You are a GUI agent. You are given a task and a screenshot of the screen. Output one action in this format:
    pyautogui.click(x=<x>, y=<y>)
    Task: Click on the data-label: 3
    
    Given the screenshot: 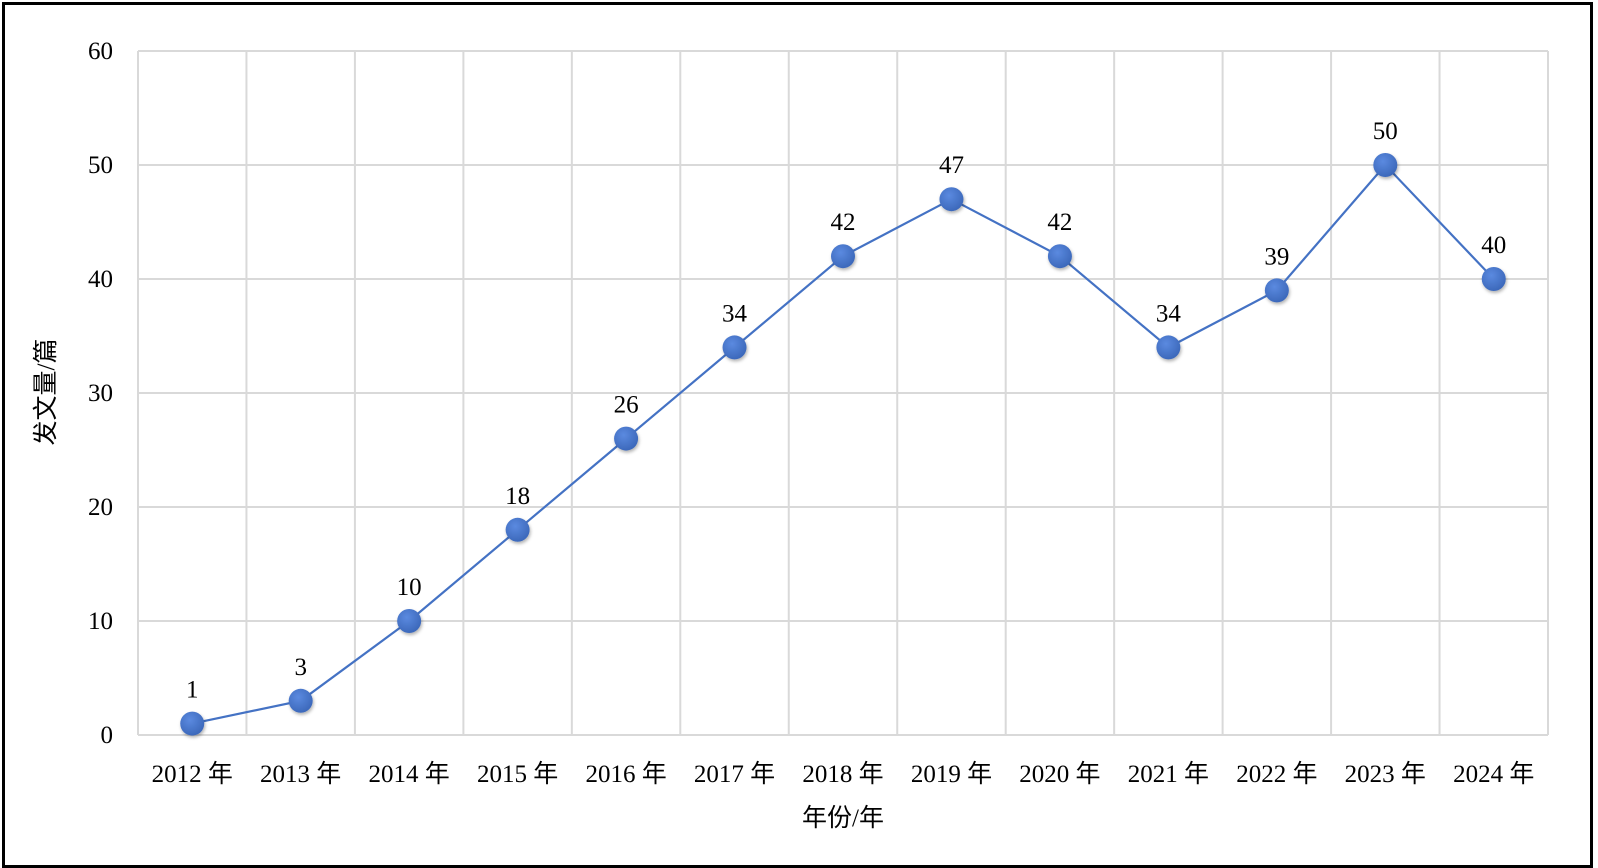 What is the action you would take?
    pyautogui.click(x=300, y=667)
    